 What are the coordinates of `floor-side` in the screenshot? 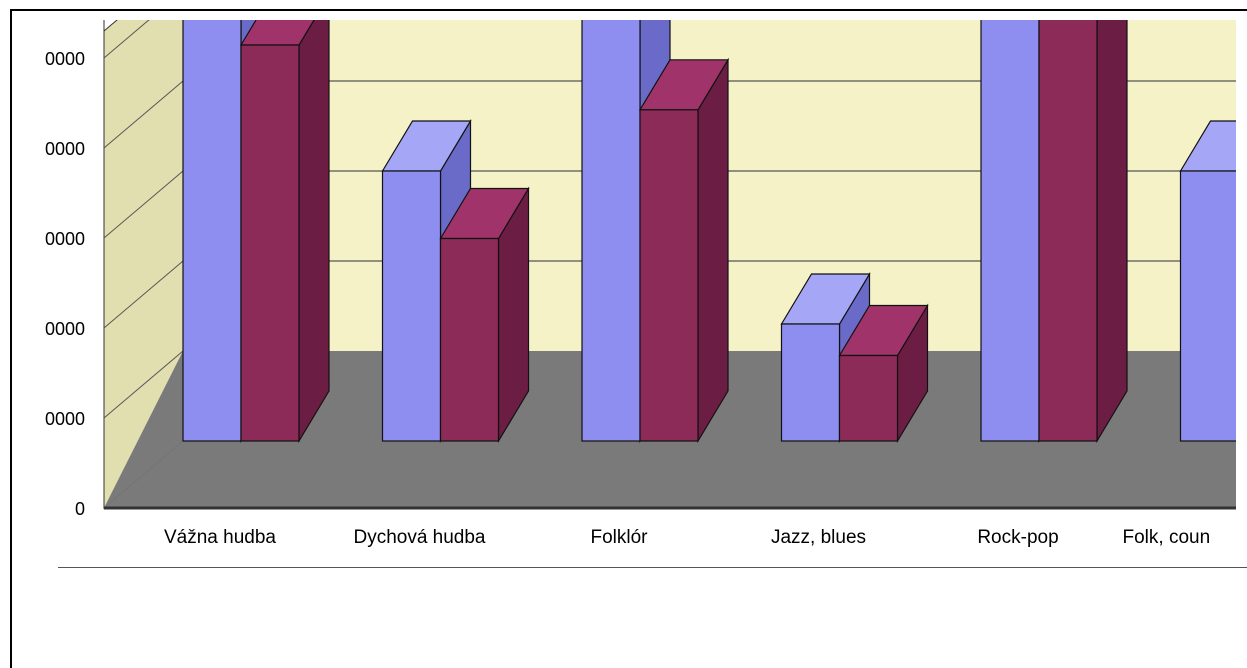 It's located at (143, 429).